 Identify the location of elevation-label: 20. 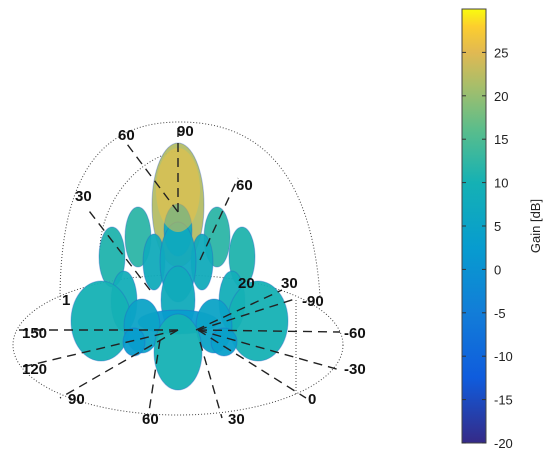
(246, 283).